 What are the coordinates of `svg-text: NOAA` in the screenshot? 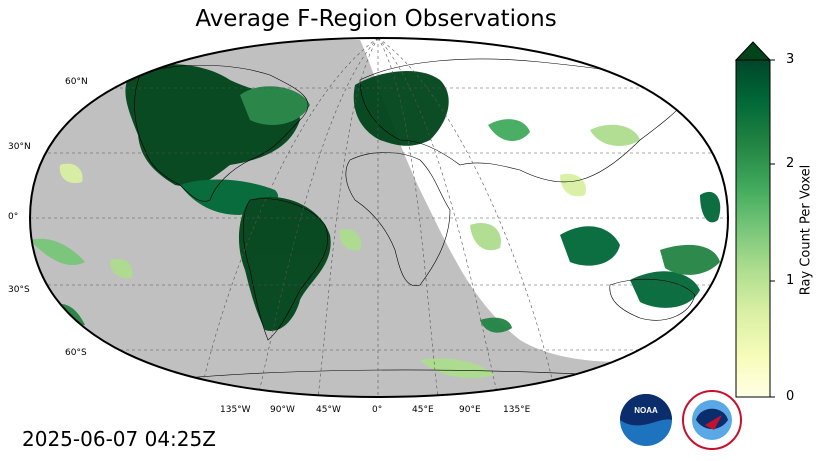 It's located at (646, 410).